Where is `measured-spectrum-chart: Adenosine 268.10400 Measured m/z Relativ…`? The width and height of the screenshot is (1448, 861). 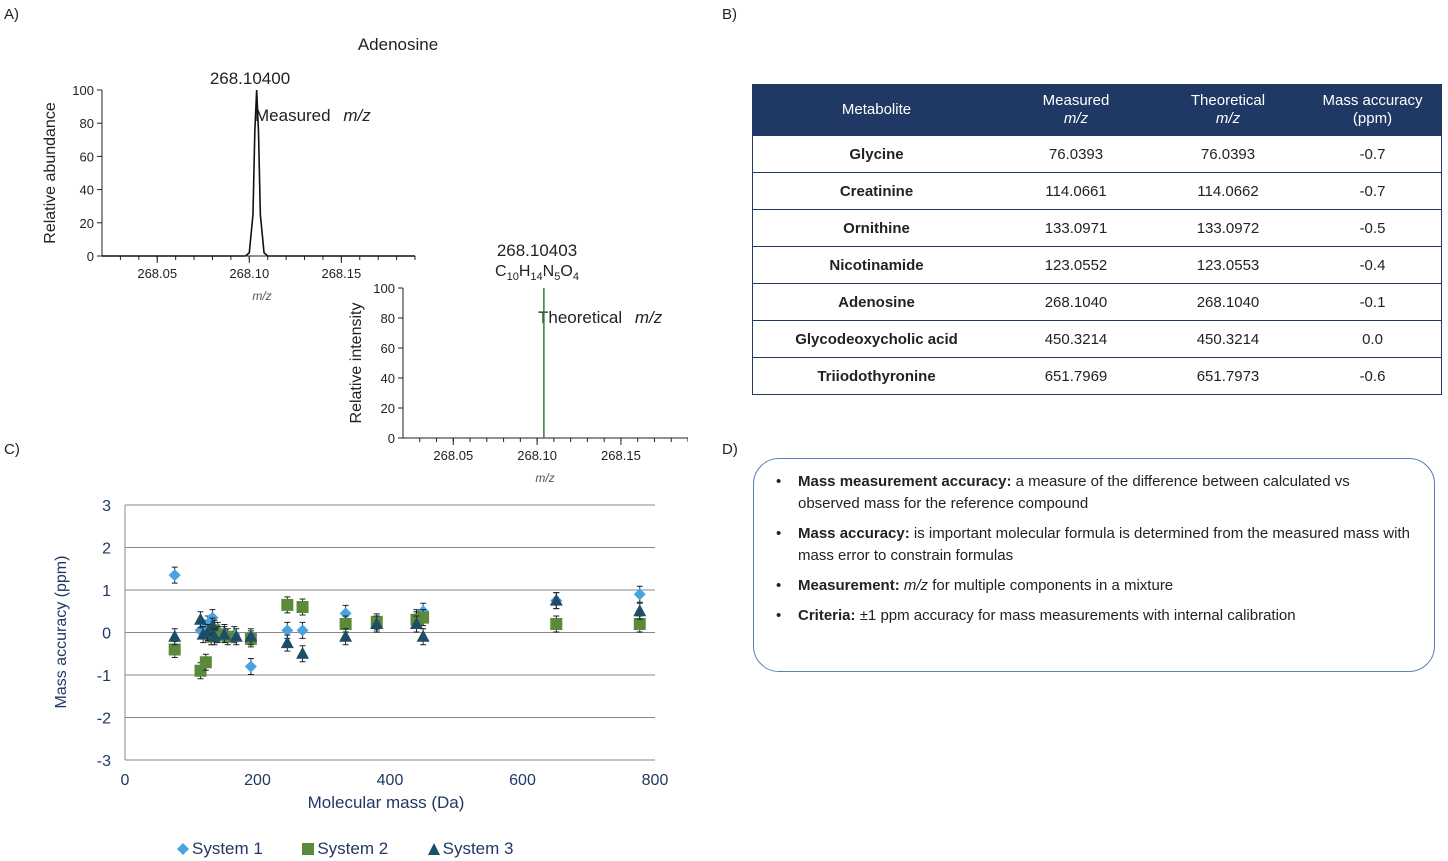 measured-spectrum-chart: Adenosine 268.10400 Measured m/z Relativ… is located at coordinates (240, 169).